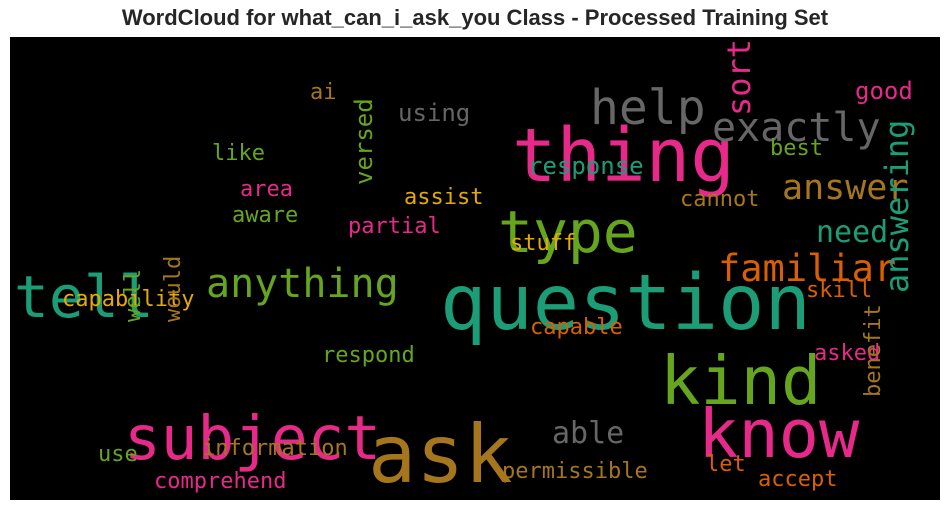 The height and width of the screenshot is (511, 950). I want to click on word-capability: capability, so click(128, 299).